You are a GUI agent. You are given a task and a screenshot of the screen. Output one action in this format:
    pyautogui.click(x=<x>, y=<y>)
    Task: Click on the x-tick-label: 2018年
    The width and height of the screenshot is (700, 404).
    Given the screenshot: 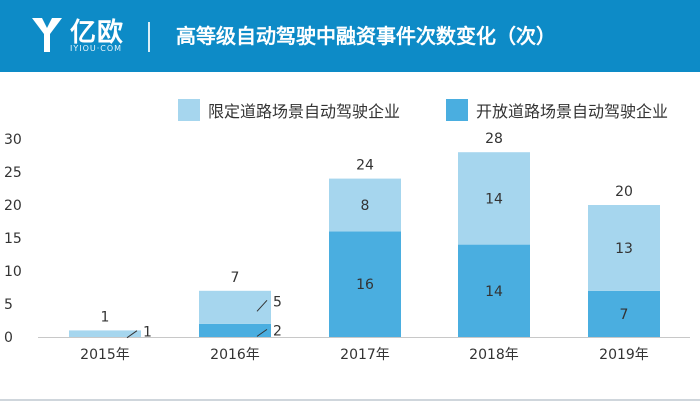 What is the action you would take?
    pyautogui.click(x=494, y=355)
    